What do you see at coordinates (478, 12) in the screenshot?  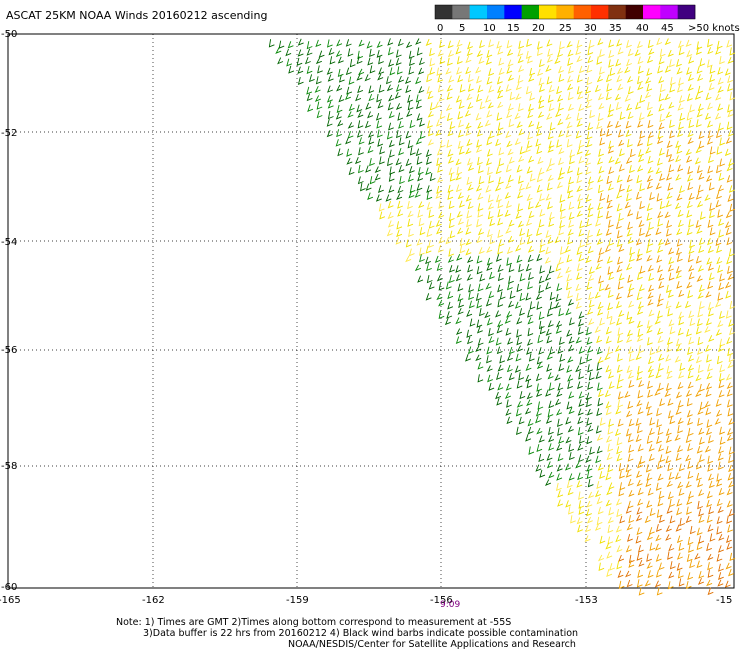 I see `legend-swatch` at bounding box center [478, 12].